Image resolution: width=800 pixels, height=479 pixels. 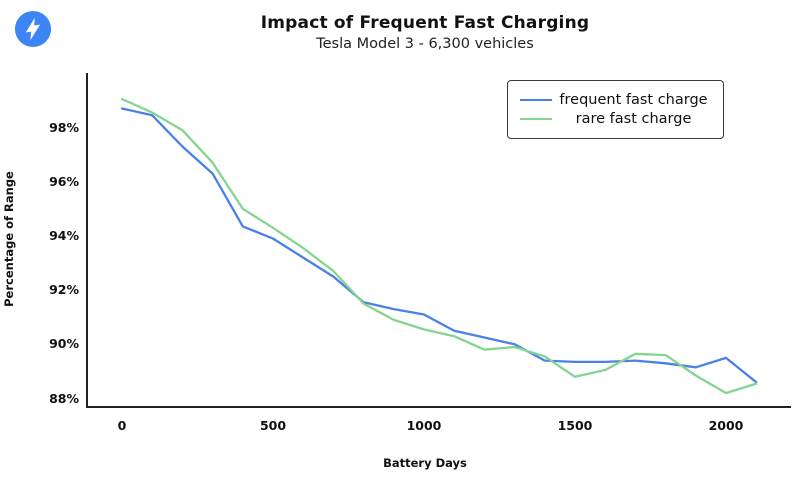 I want to click on chart-subtitle: Tesla Model 3 - 6,300 vehicles, so click(x=425, y=44).